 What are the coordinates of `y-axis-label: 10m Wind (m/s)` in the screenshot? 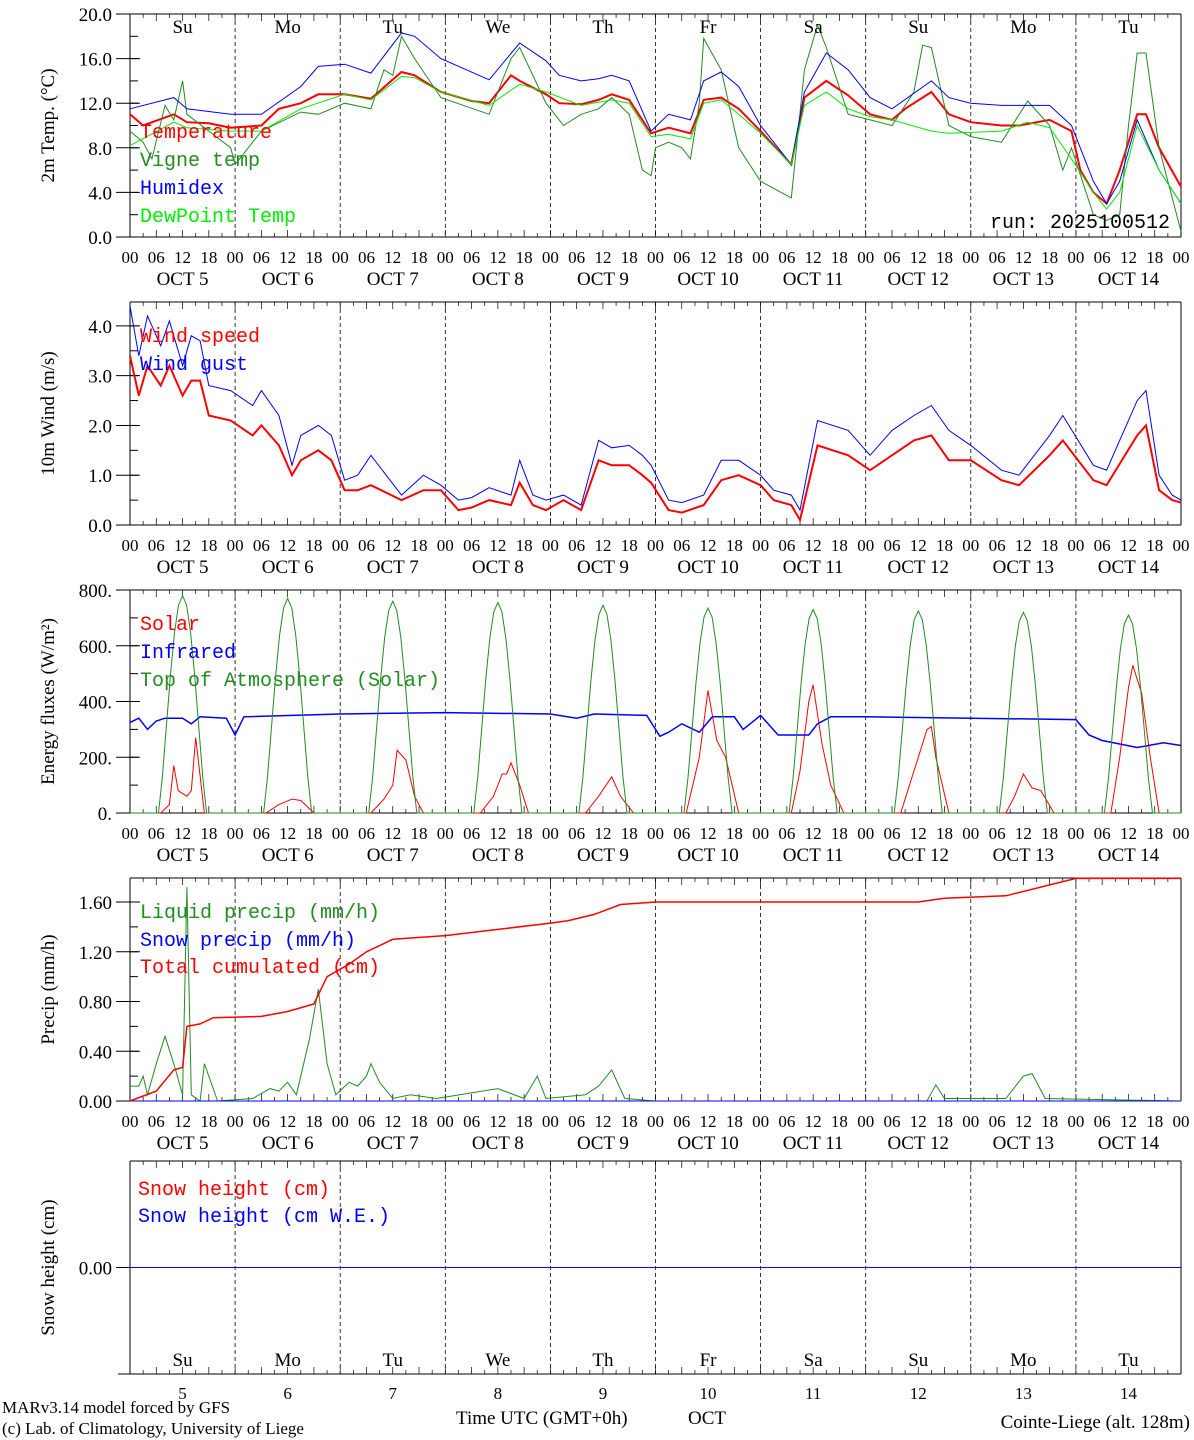 It's located at (48, 413).